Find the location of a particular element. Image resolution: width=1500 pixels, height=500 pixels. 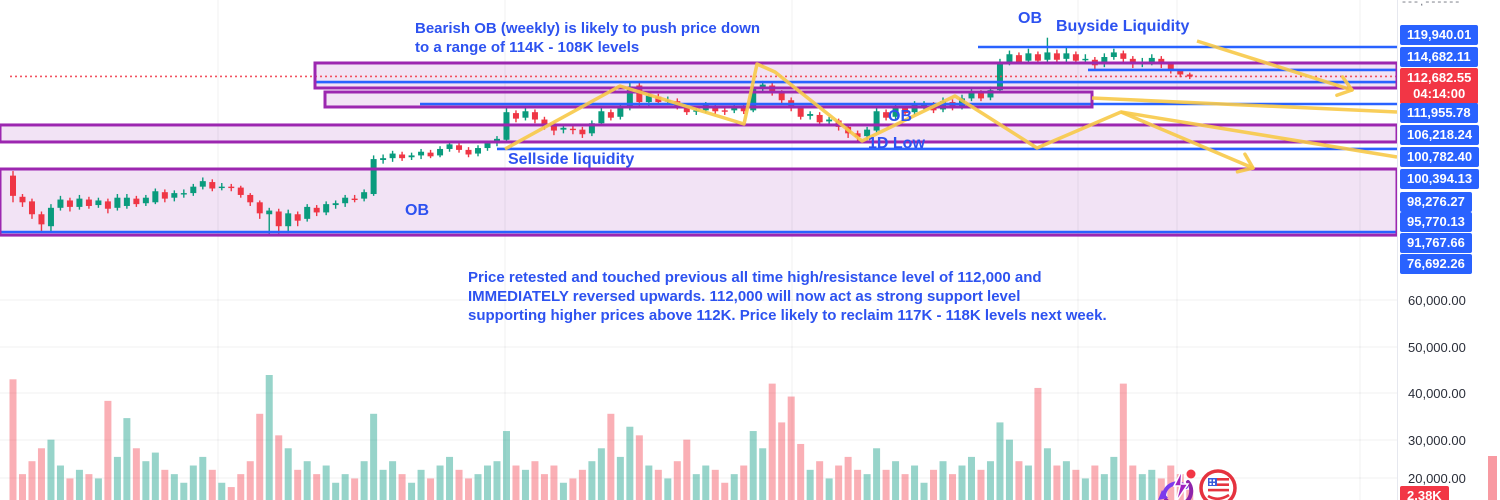

buyside-liquidity-label: Buyside Liquidity is located at coordinates (1123, 26).